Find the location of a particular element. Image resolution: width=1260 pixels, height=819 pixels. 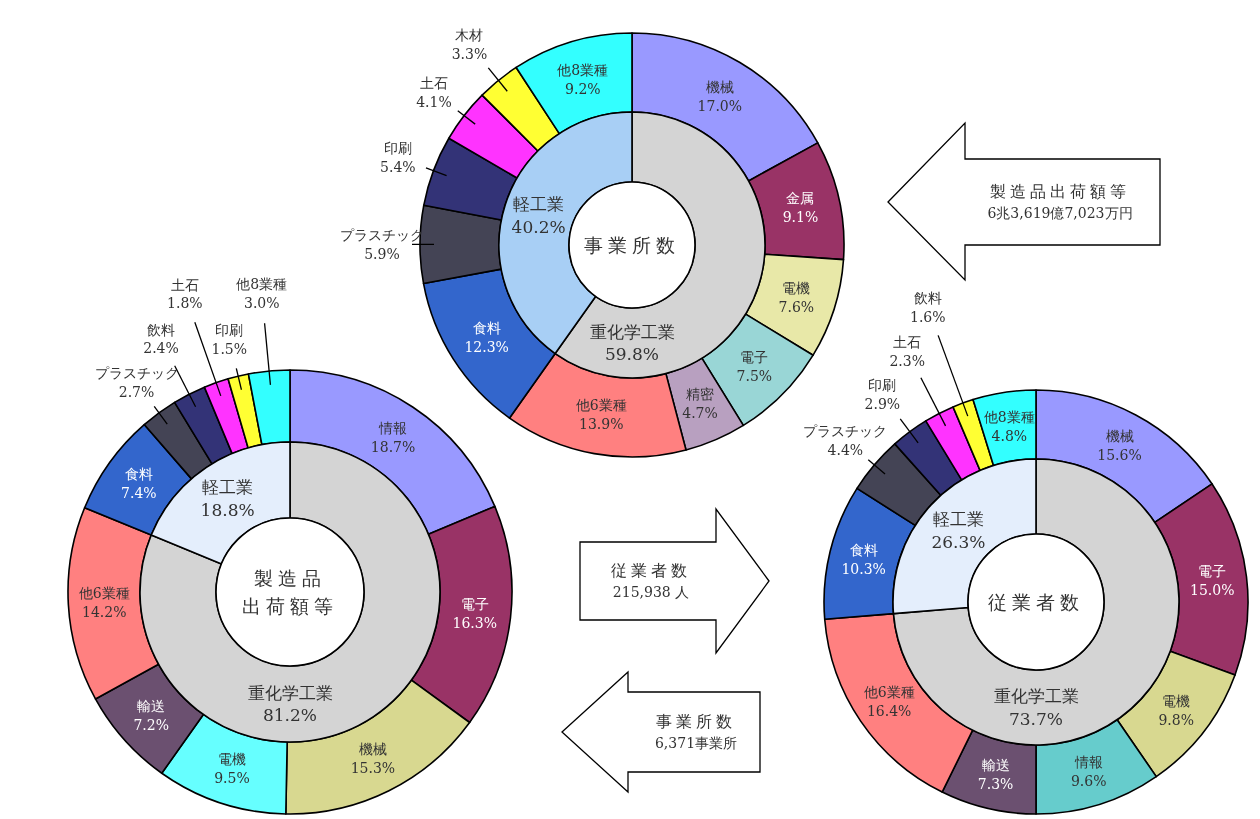

text: 6兆3,619億7,023万円 is located at coordinates (1060, 213).